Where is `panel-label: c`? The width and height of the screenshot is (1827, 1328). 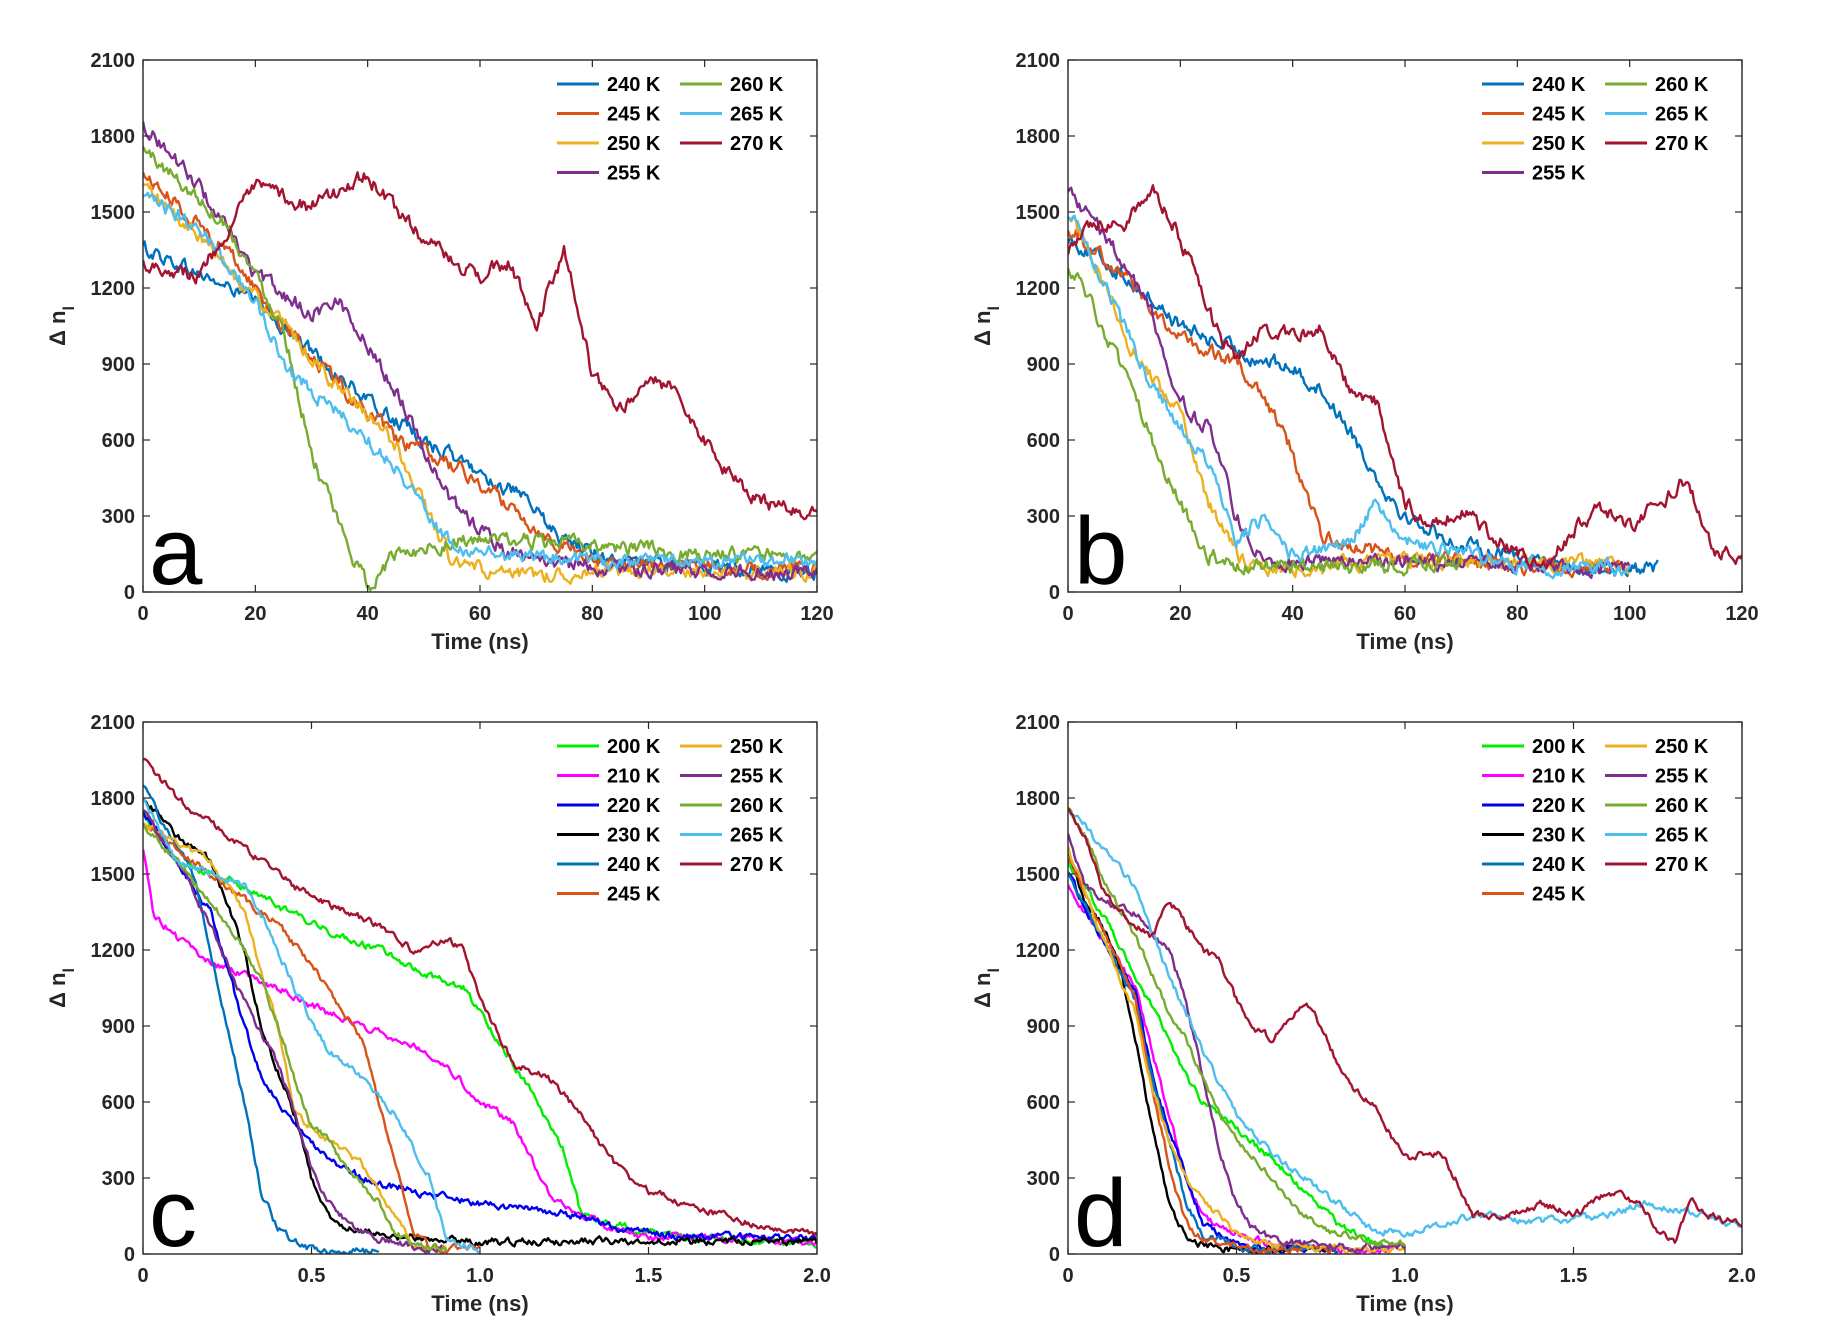
panel-label: c is located at coordinates (173, 1213).